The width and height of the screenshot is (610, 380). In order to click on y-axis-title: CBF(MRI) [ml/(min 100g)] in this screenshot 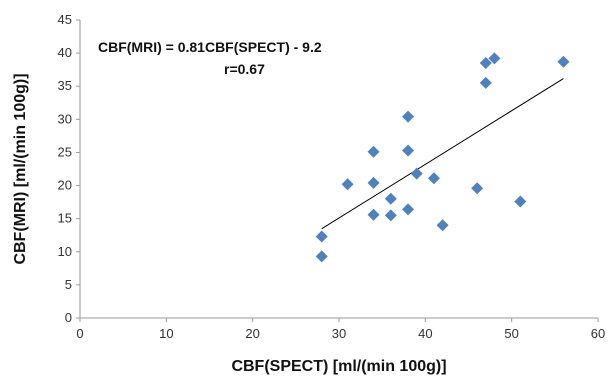, I will do `click(20, 168)`.